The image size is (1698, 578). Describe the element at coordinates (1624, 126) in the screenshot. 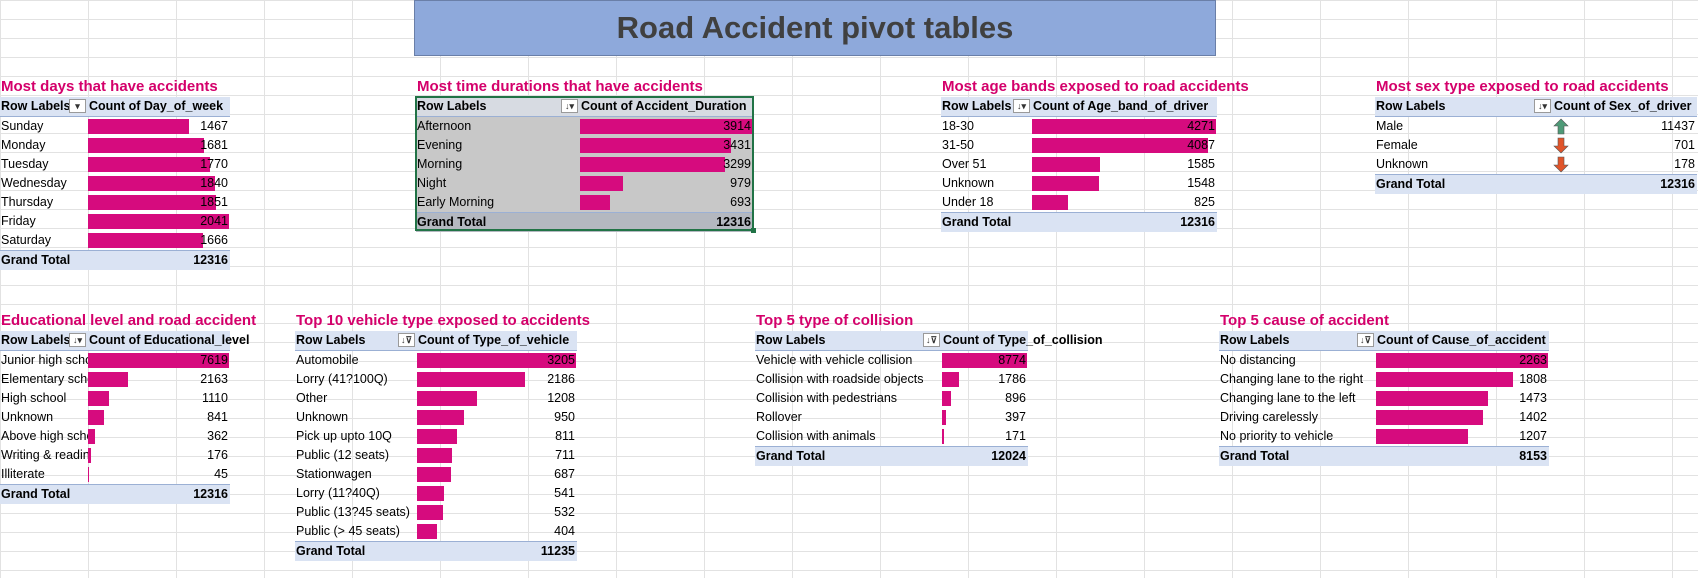

I see `value-cell: 11437` at that location.